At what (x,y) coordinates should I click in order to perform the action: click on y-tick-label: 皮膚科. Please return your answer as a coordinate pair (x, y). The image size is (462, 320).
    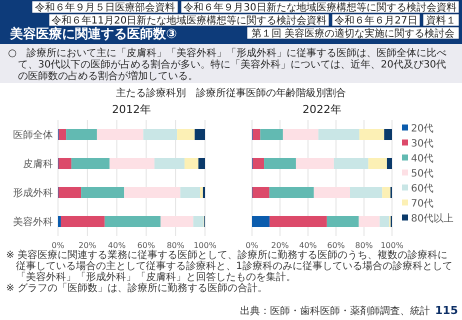
    Looking at the image, I should click on (38, 164).